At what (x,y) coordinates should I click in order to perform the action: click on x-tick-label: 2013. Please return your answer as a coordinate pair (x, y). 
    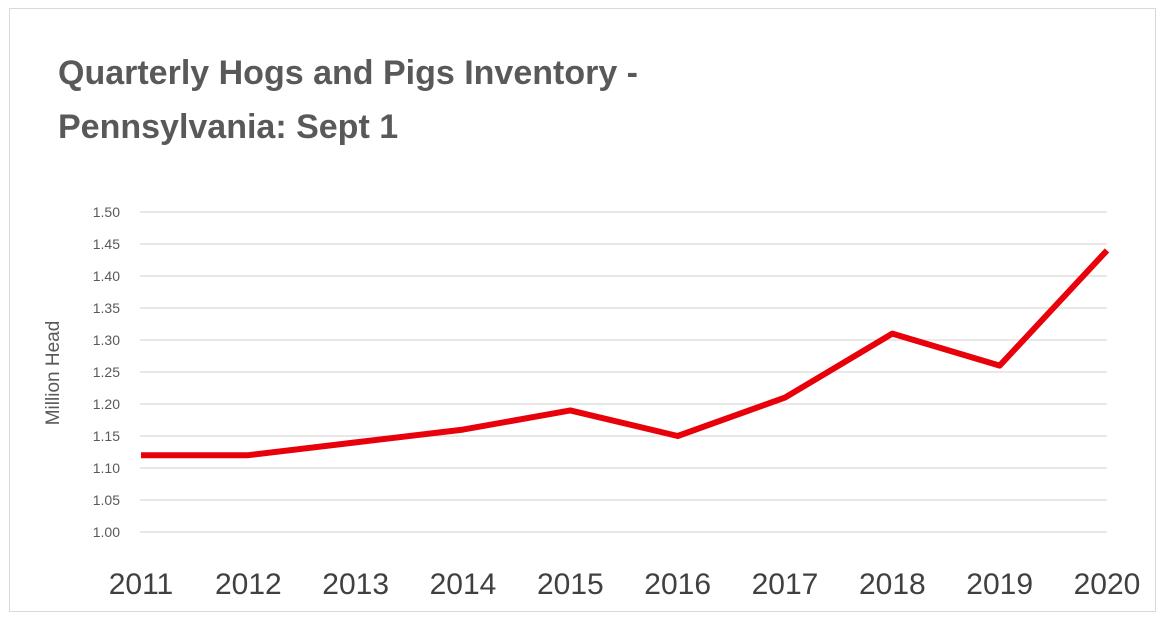
    Looking at the image, I should click on (355, 584).